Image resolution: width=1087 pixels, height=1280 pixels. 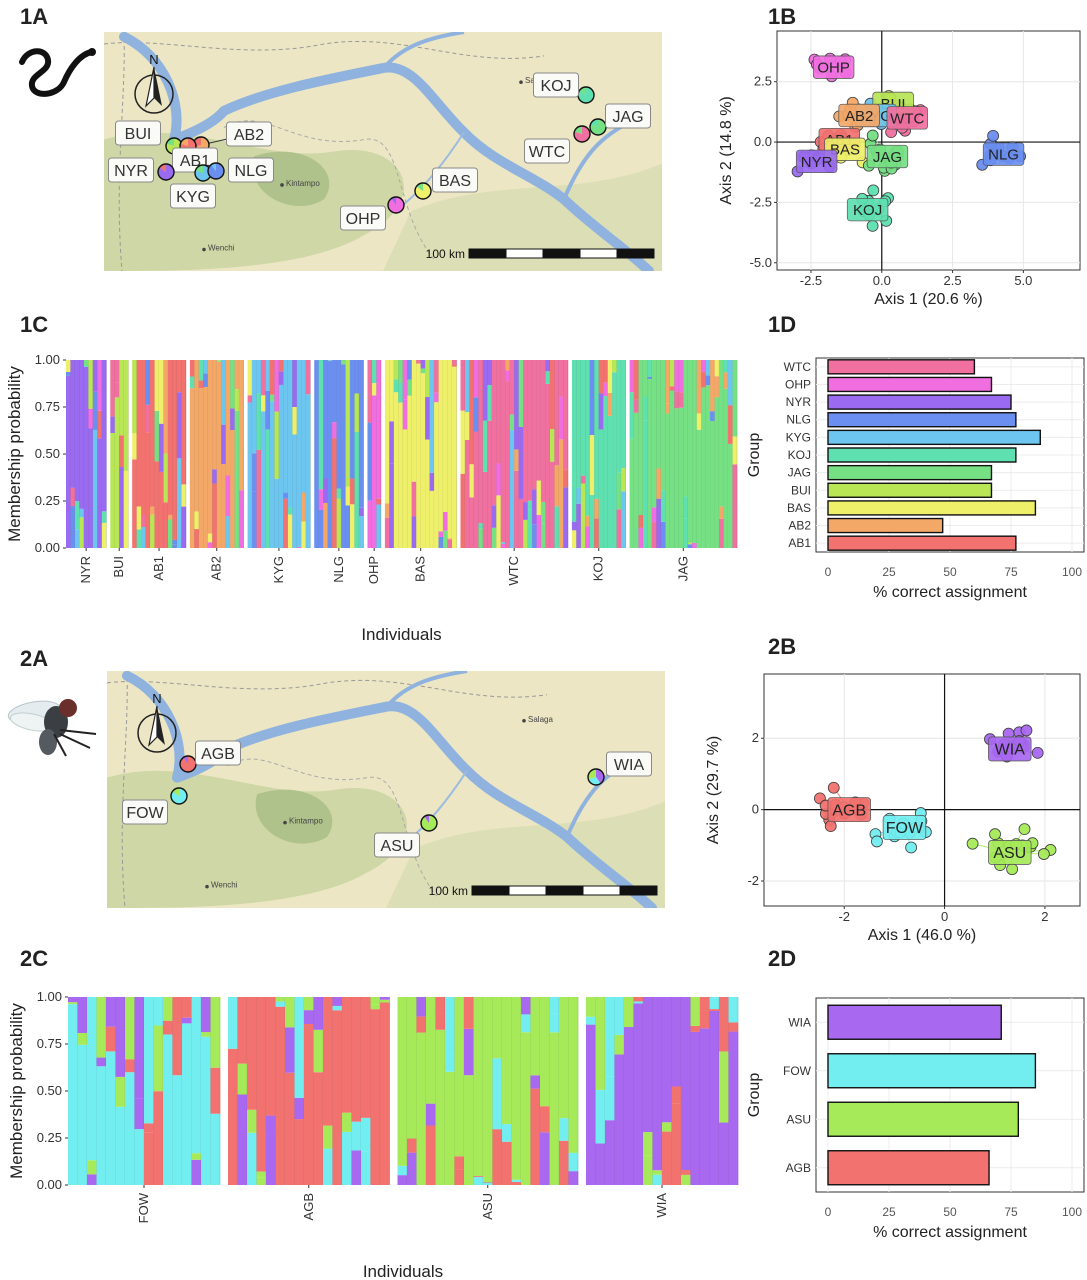 What do you see at coordinates (374, 372) in the screenshot?
I see `membership-segment-ohp` at bounding box center [374, 372].